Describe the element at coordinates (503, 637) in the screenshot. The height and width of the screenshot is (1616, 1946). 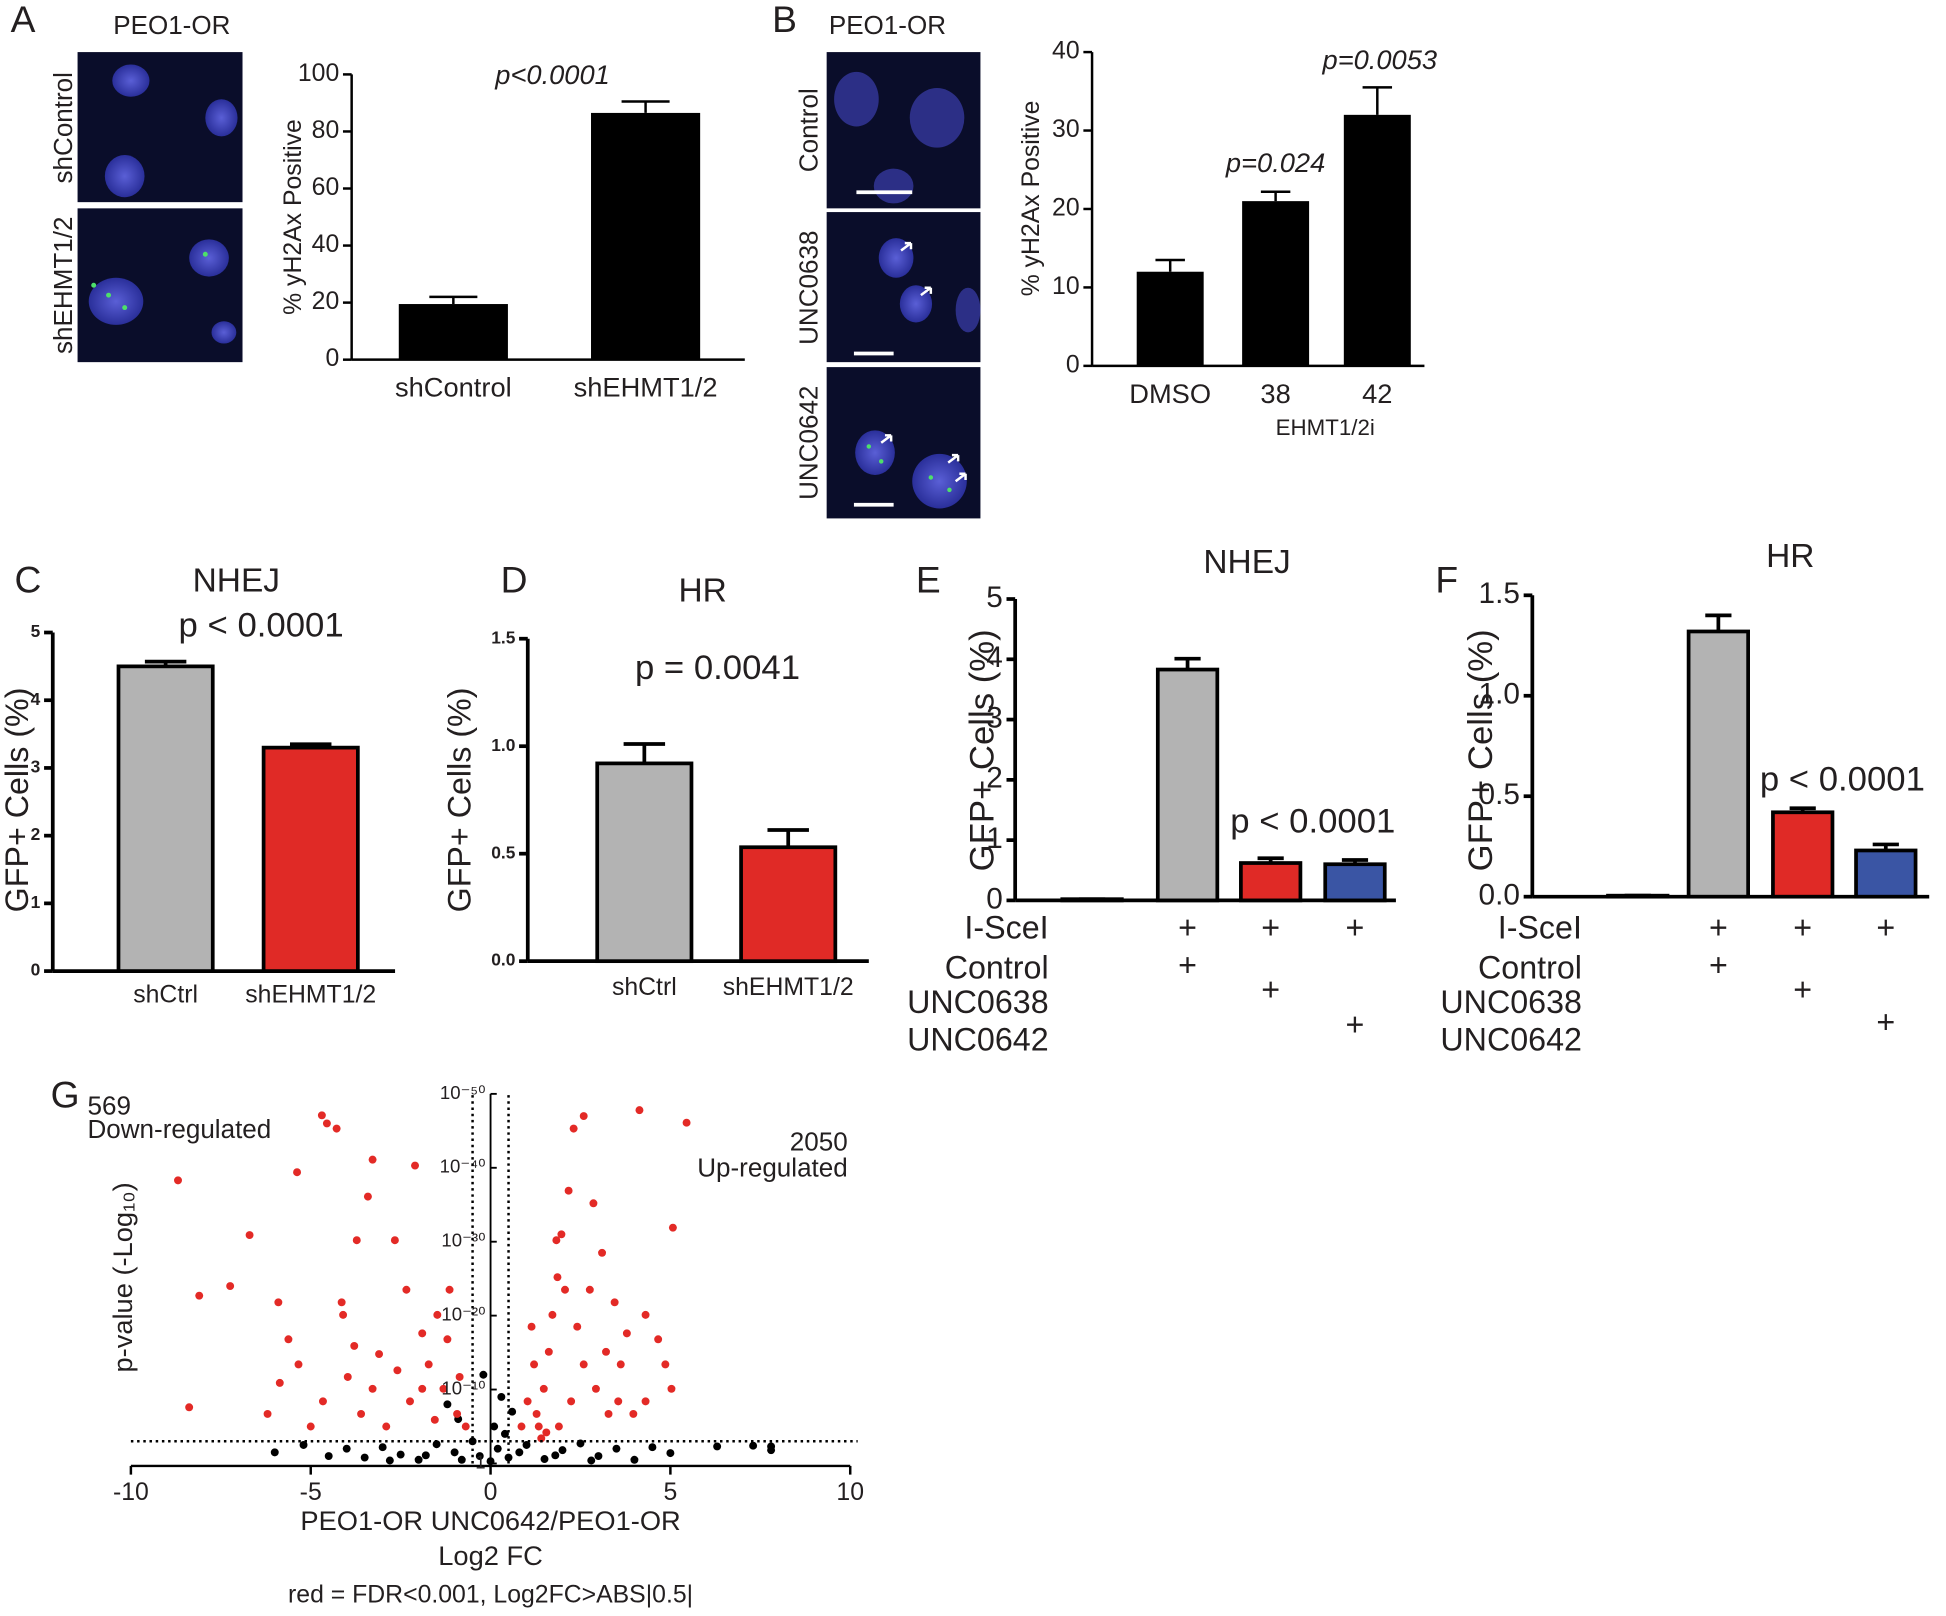
I see `y-tick-label: 1.5` at that location.